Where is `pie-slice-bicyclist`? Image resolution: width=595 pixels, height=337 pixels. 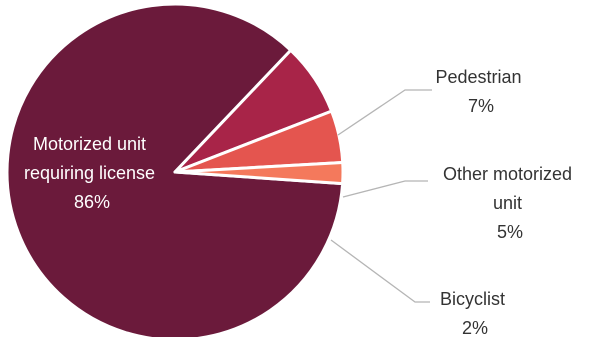 pie-slice-bicyclist is located at coordinates (259, 173).